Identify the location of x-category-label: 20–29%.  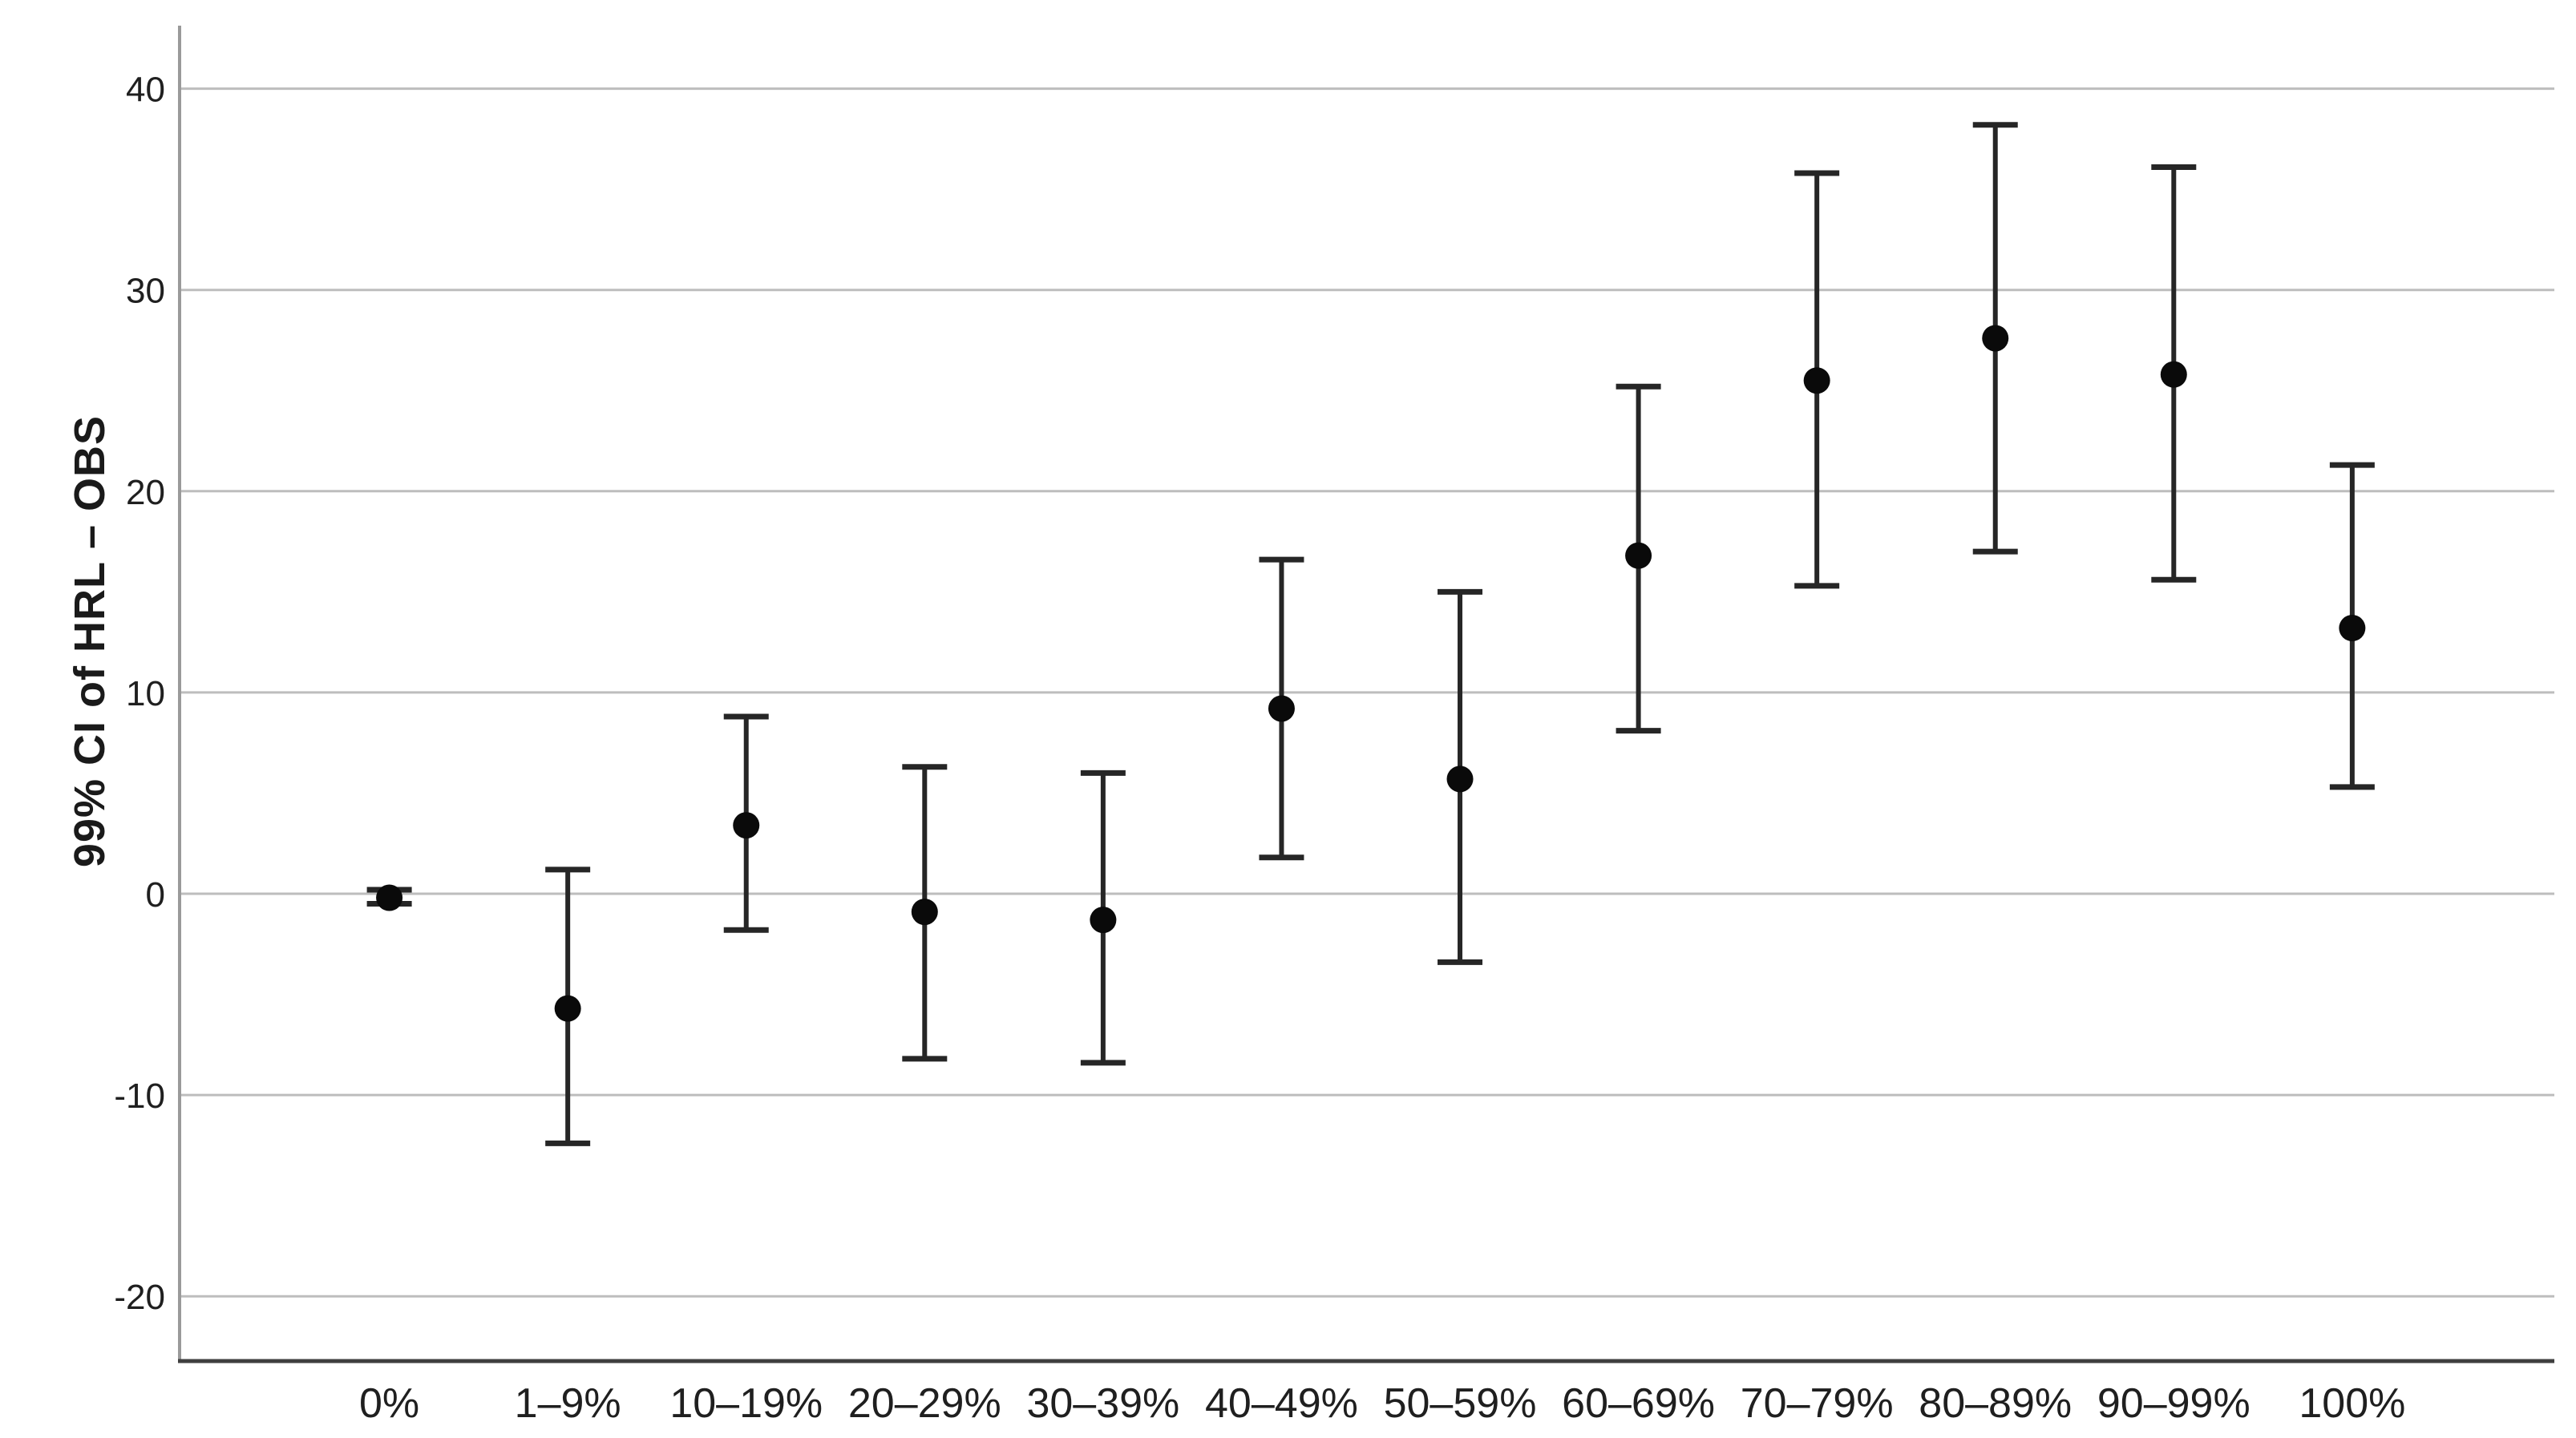
(924, 1403).